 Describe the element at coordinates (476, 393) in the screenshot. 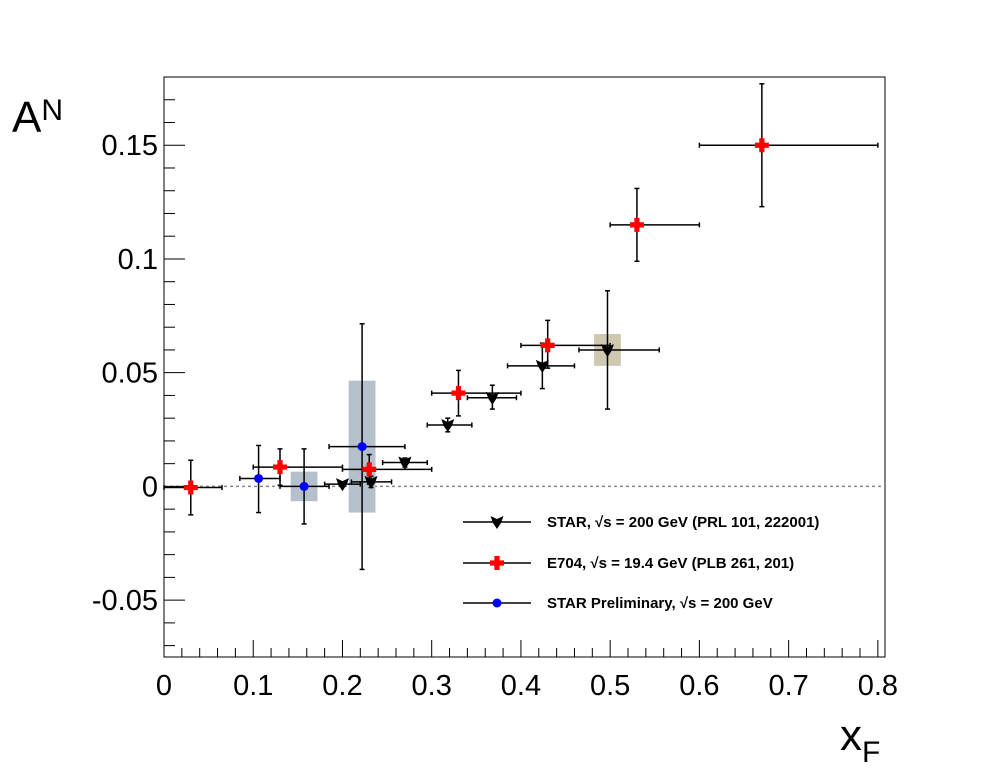

I see `error-bar` at that location.